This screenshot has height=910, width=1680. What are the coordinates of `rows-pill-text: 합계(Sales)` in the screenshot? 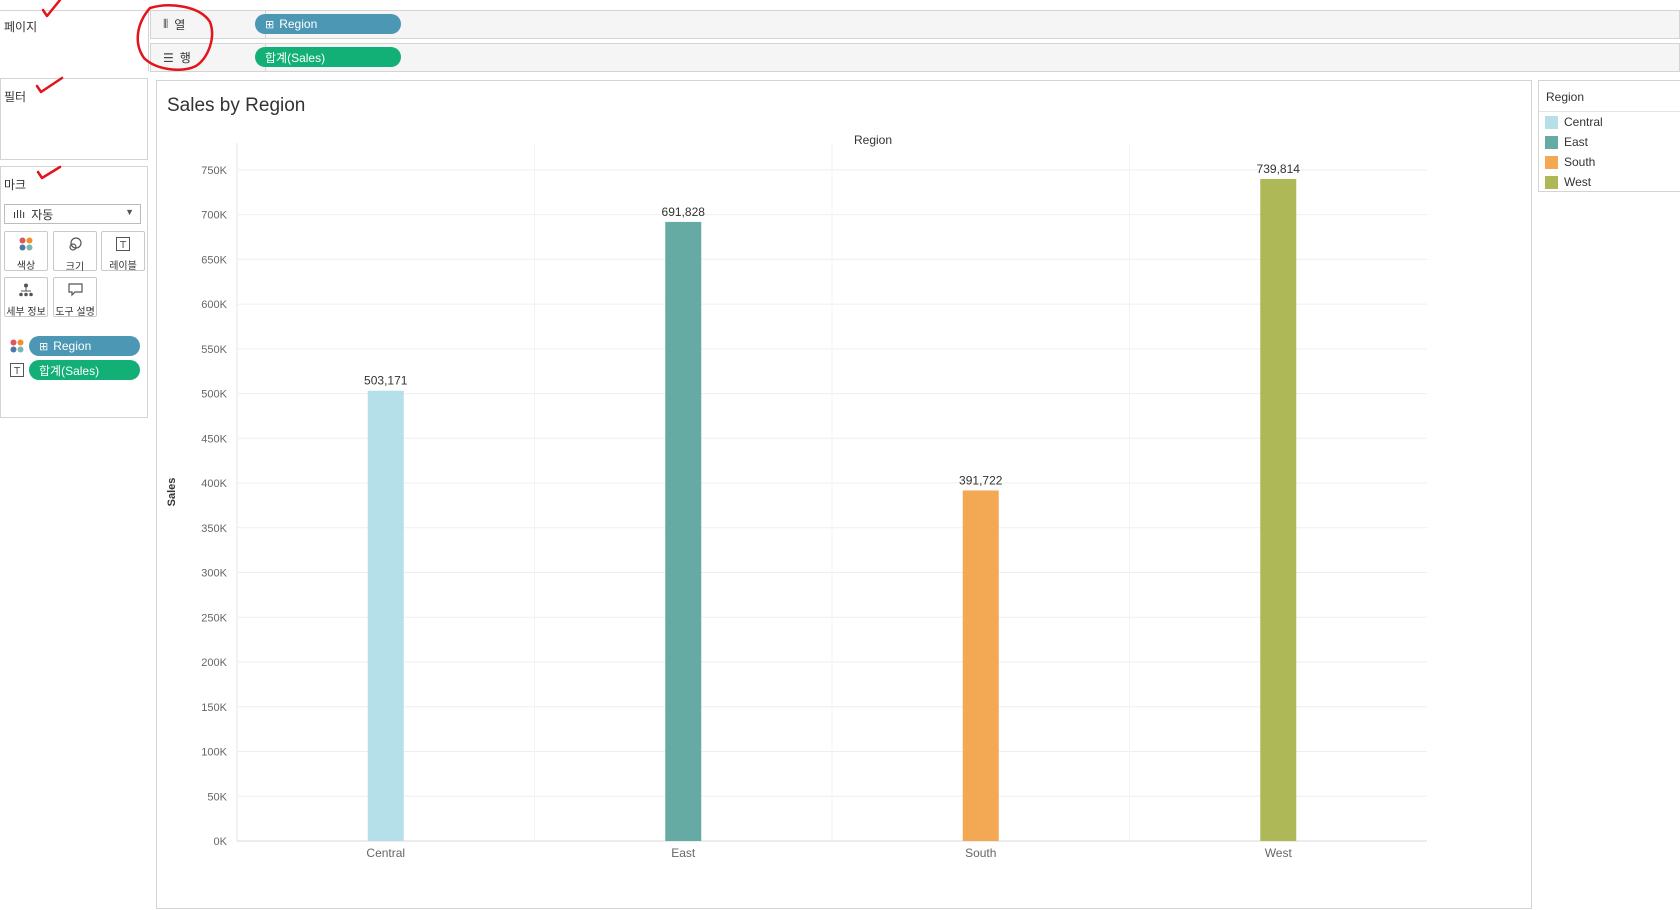 It's located at (295, 57).